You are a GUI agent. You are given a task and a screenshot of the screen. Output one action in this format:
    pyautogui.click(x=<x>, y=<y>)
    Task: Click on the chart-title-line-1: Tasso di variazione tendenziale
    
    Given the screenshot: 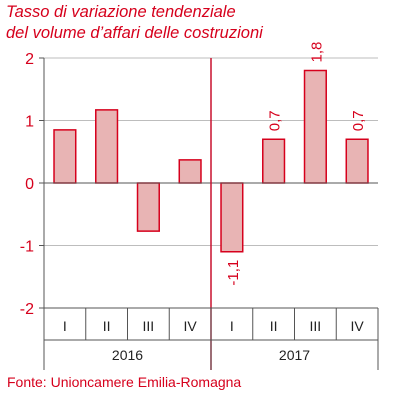 What is the action you would take?
    pyautogui.click(x=121, y=12)
    